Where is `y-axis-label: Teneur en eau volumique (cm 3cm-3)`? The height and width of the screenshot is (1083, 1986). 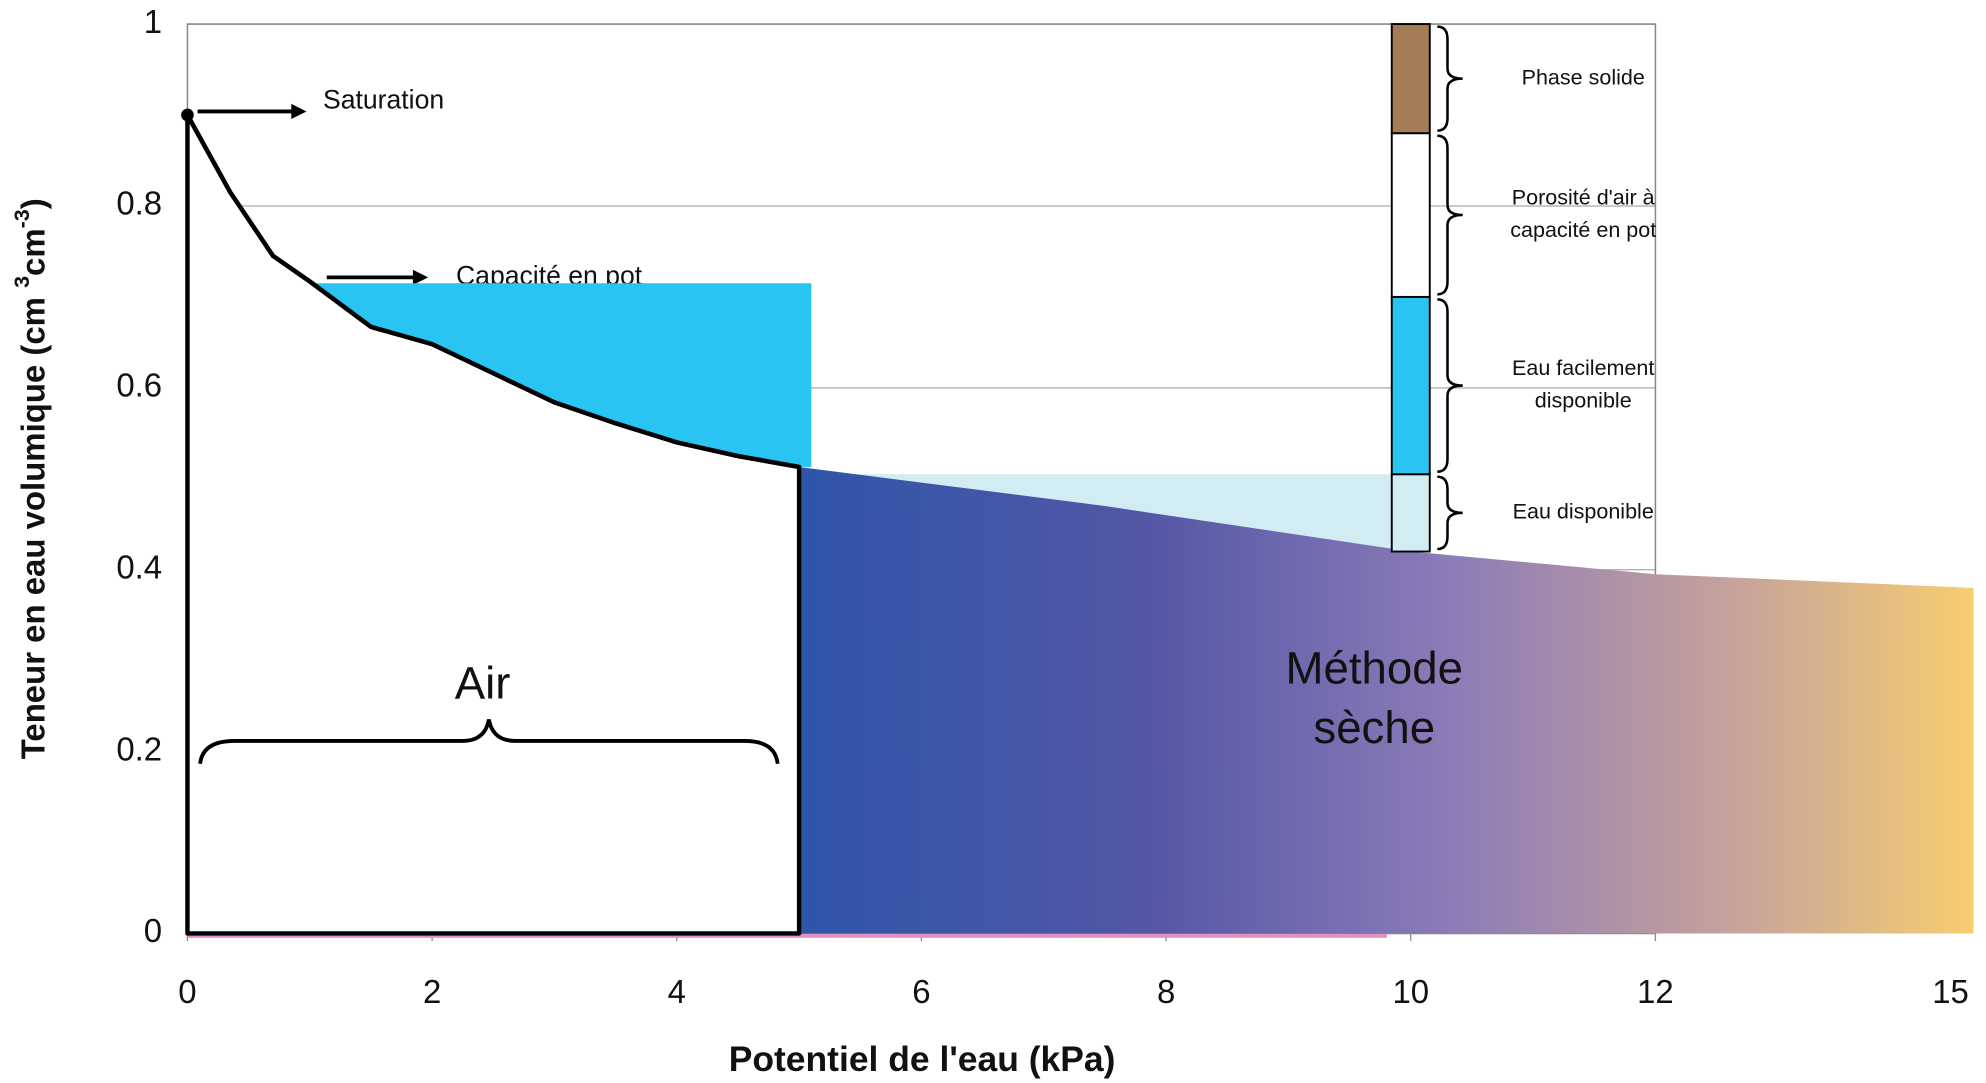
y-axis-label: Teneur en eau volumique (cm 3cm-3) is located at coordinates (30, 478).